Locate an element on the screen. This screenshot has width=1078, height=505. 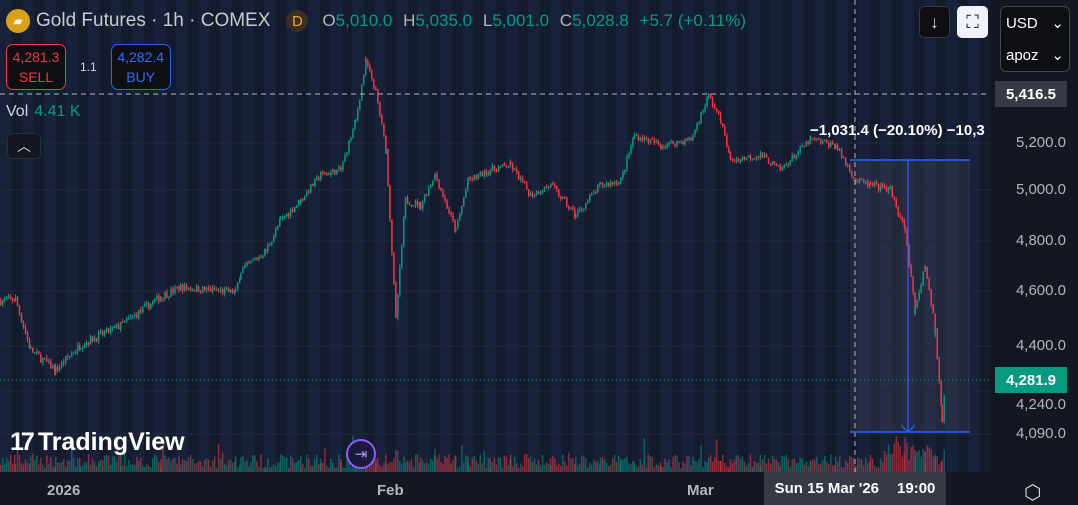
delayed-badge: D is located at coordinates (297, 21).